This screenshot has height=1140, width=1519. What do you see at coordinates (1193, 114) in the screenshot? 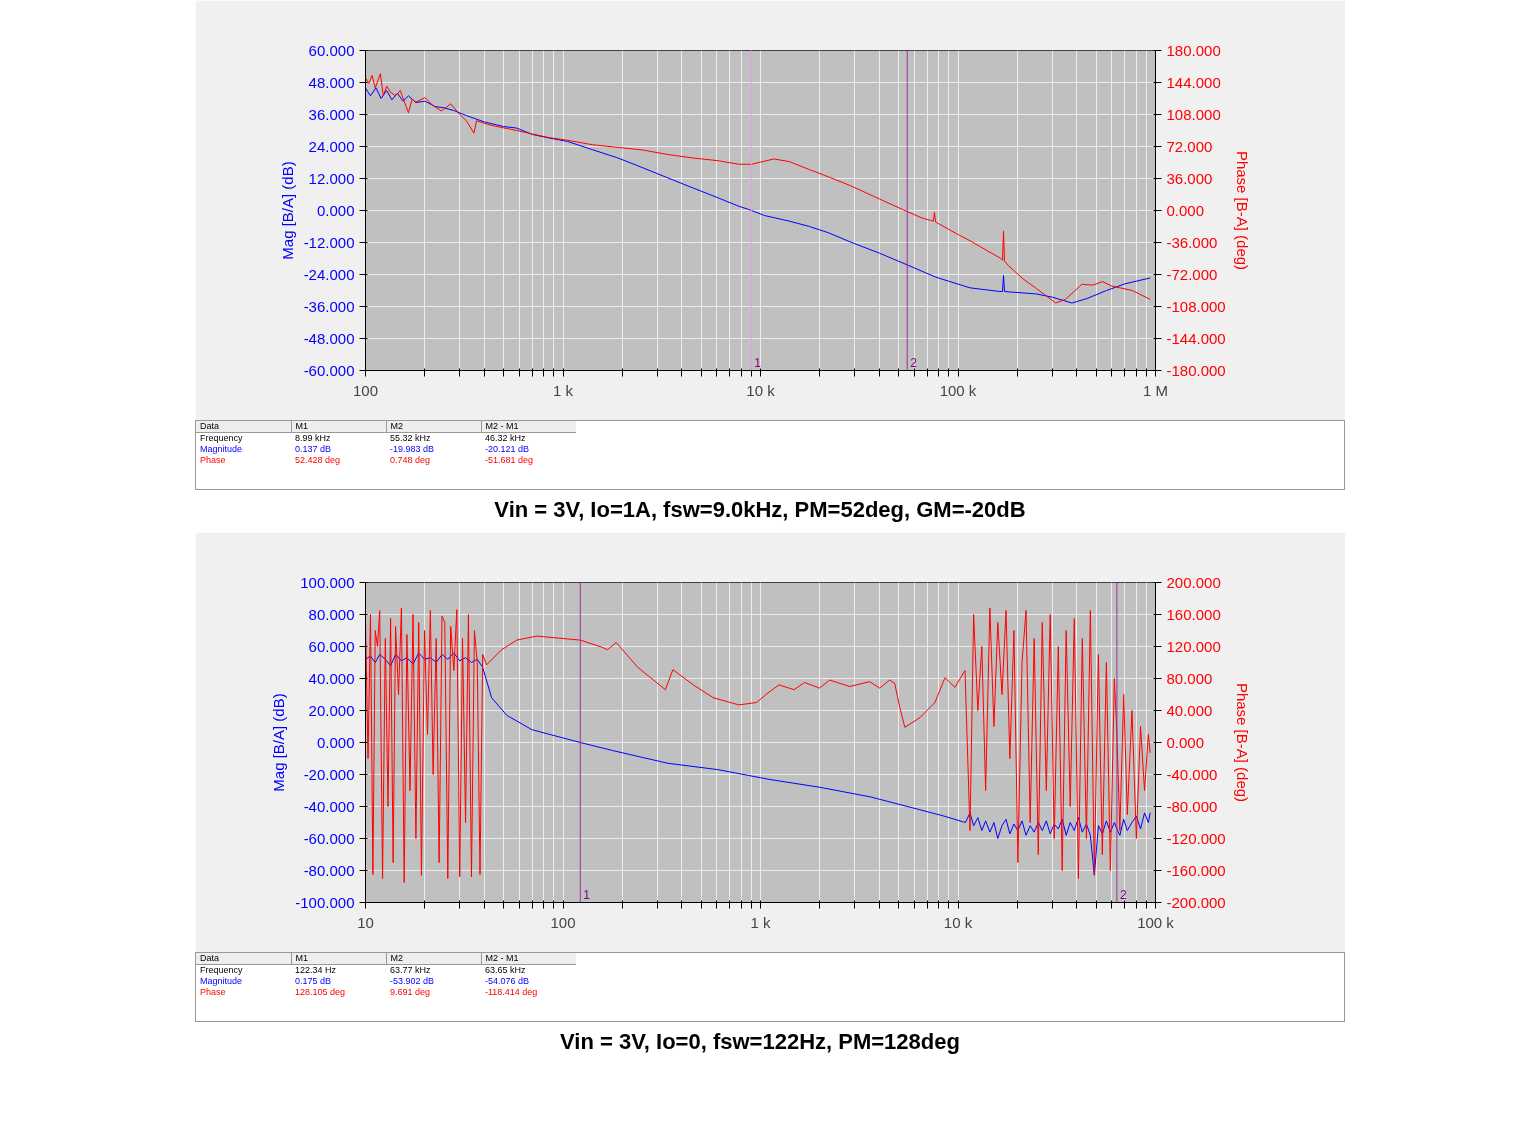
I see `y2-tick-label: 108.000` at bounding box center [1193, 114].